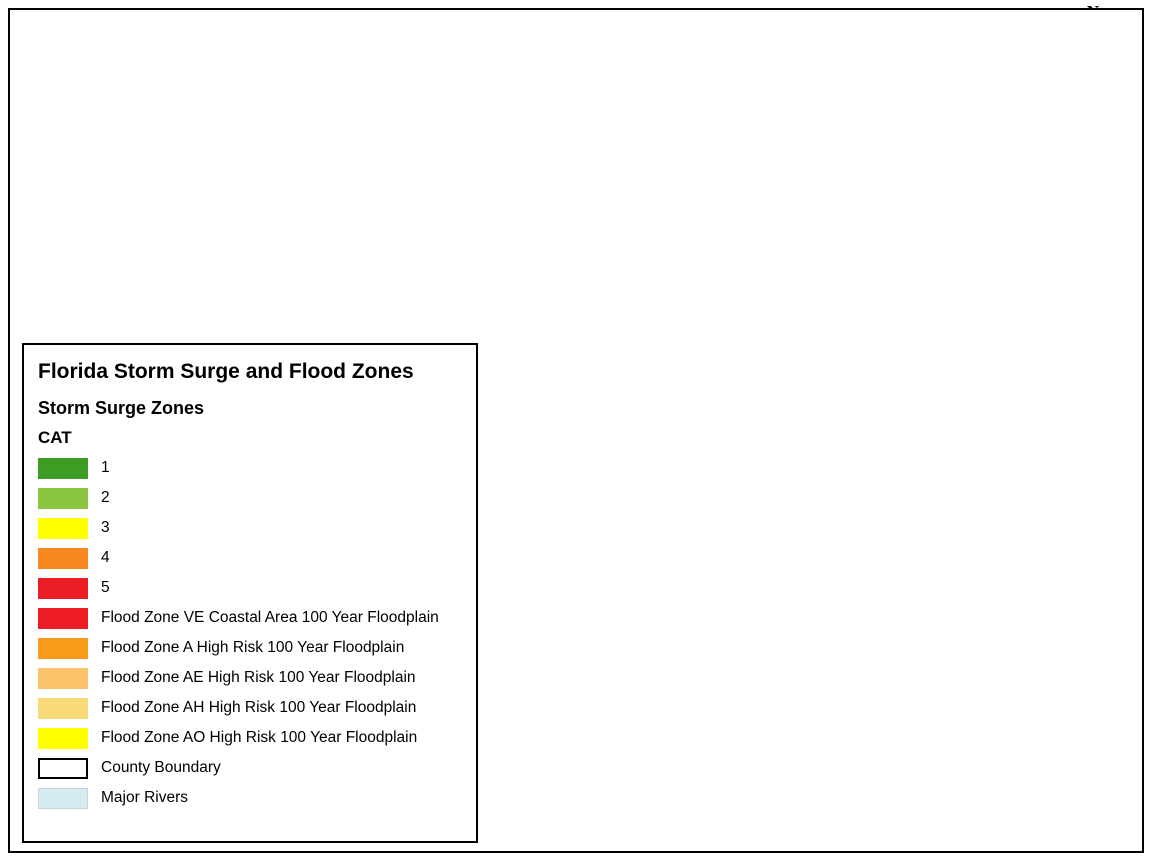 Image resolution: width=1152 pixels, height=864 pixels. I want to click on legend-swatch-flood-ve, so click(63, 618).